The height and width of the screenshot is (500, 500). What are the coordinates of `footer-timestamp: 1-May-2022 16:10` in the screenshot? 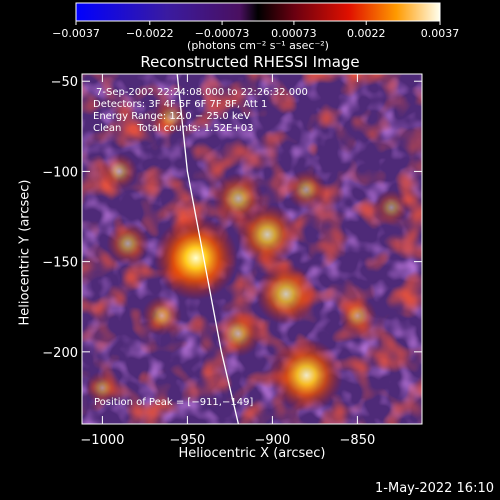 It's located at (434, 488).